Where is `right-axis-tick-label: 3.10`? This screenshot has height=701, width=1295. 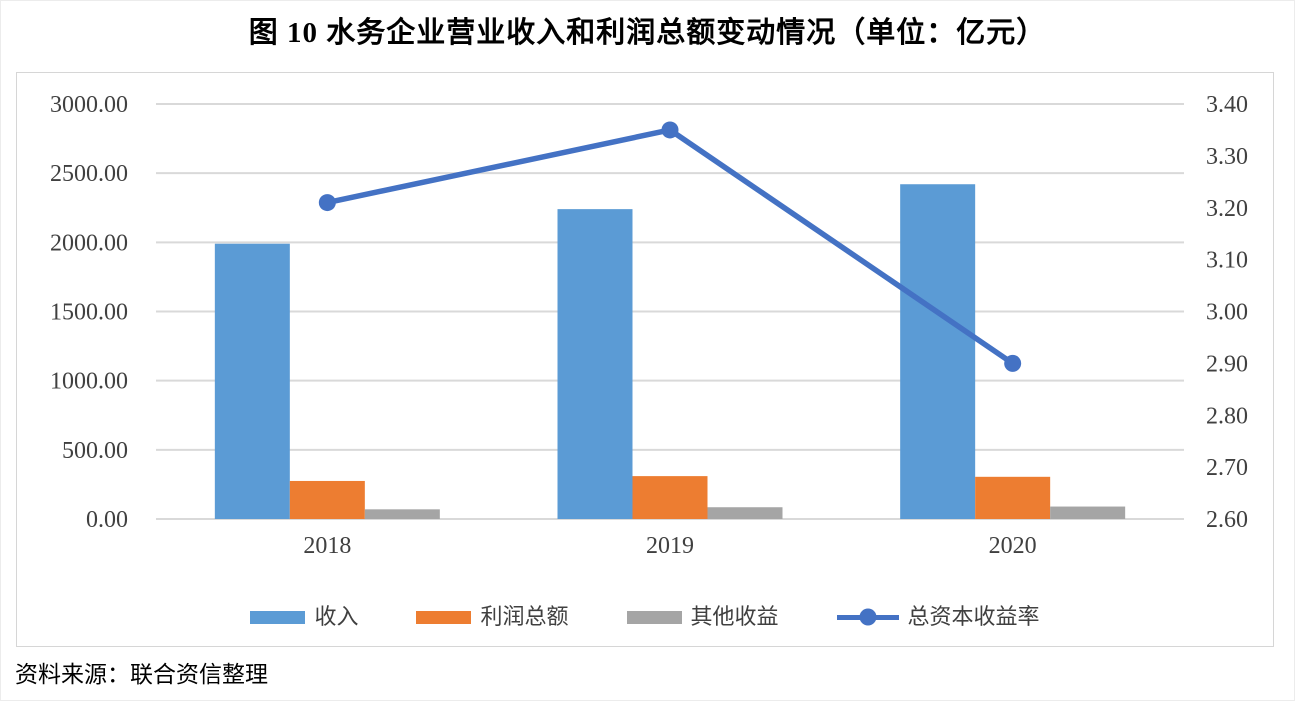 right-axis-tick-label: 3.10 is located at coordinates (1227, 261).